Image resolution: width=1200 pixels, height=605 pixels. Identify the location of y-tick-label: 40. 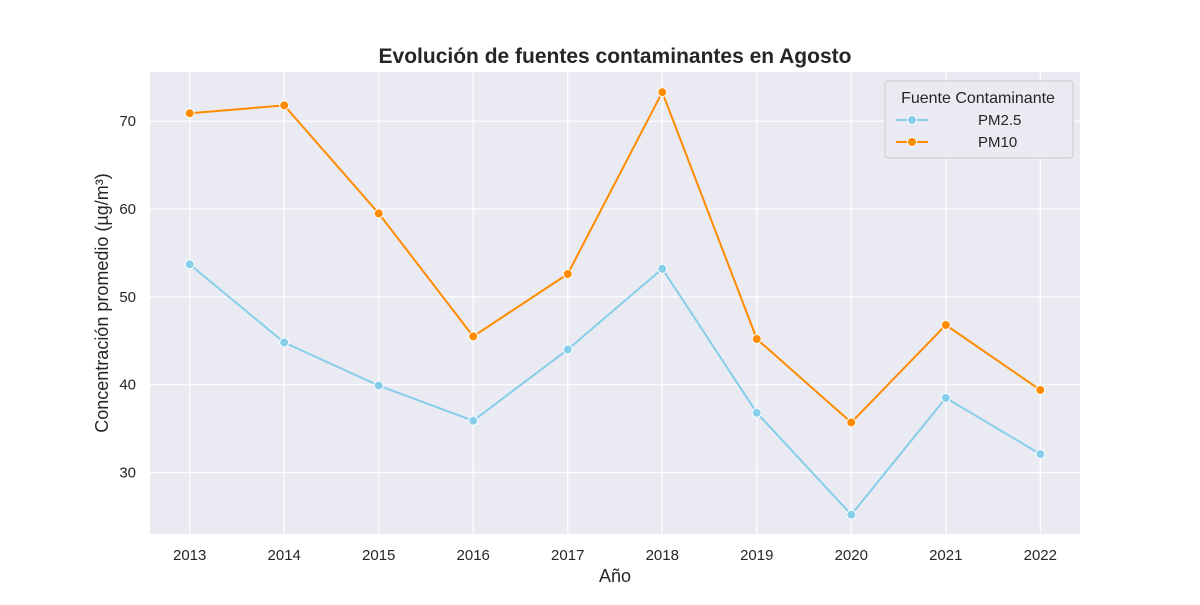
(127, 385).